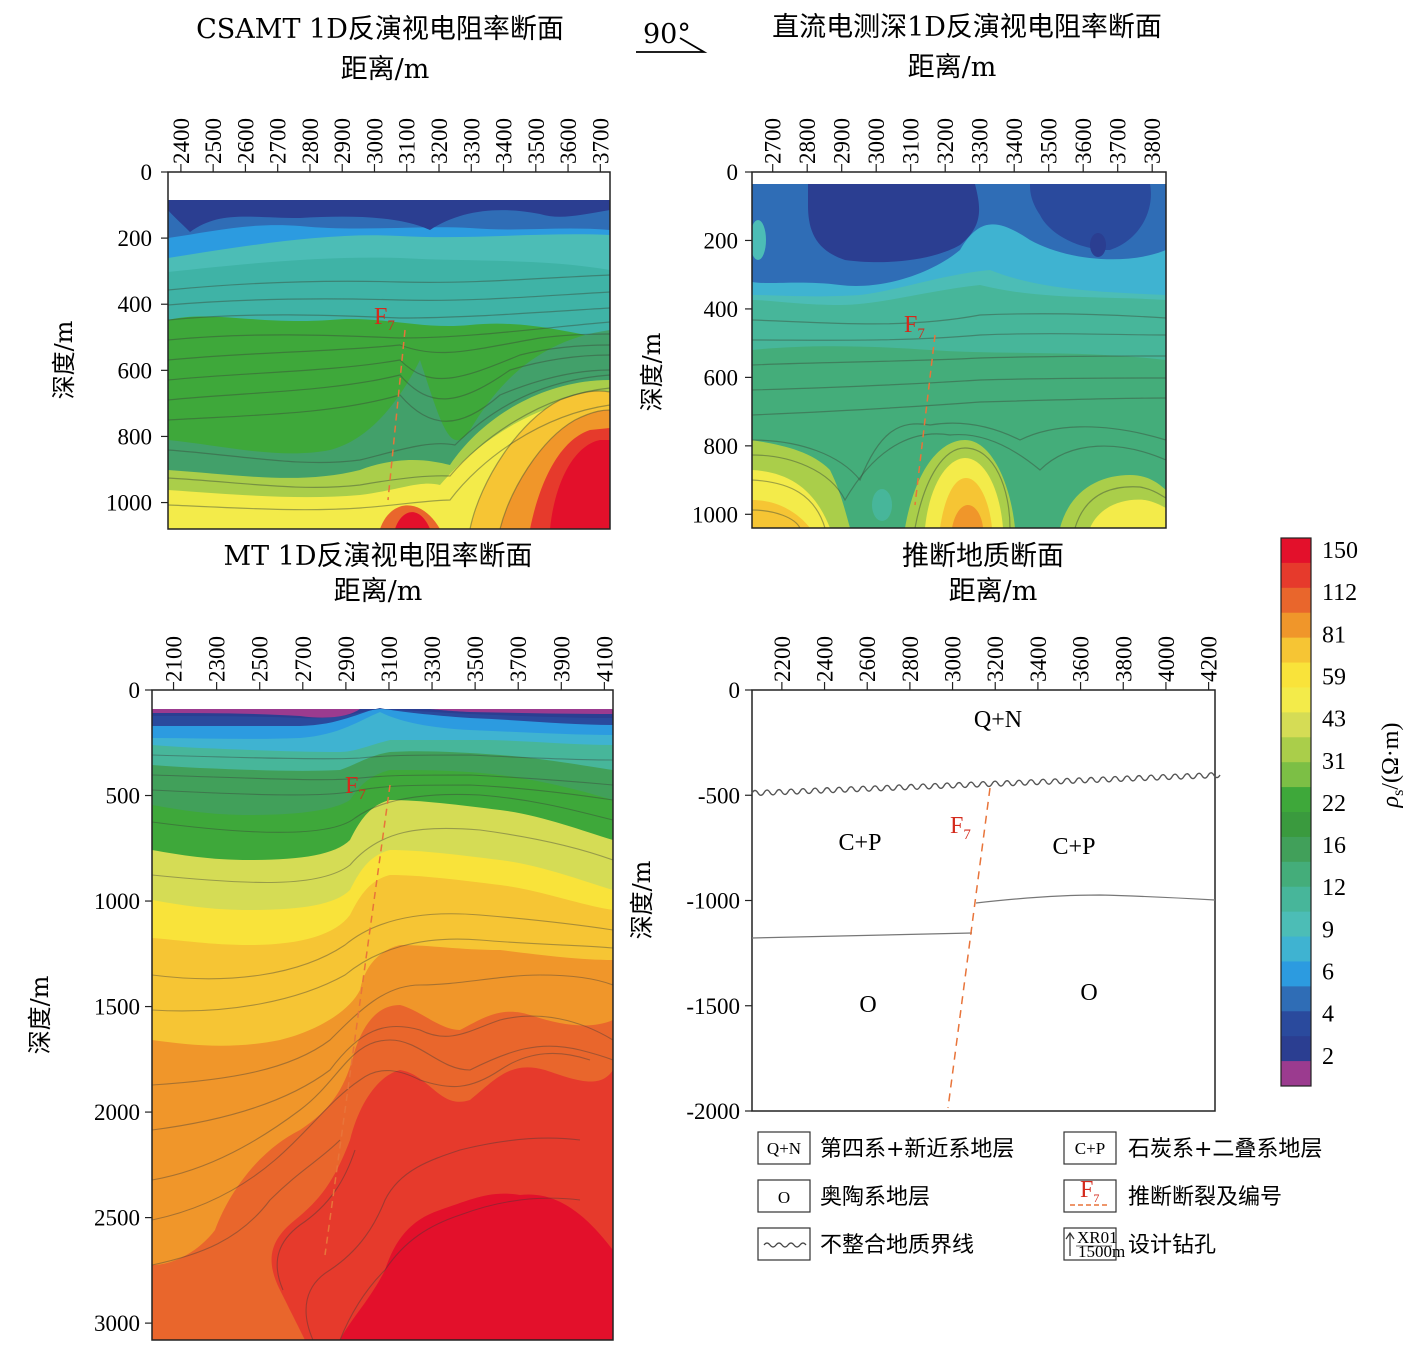 The image size is (1415, 1349). What do you see at coordinates (1083, 141) in the screenshot?
I see `x-tick-label: 3600` at bounding box center [1083, 141].